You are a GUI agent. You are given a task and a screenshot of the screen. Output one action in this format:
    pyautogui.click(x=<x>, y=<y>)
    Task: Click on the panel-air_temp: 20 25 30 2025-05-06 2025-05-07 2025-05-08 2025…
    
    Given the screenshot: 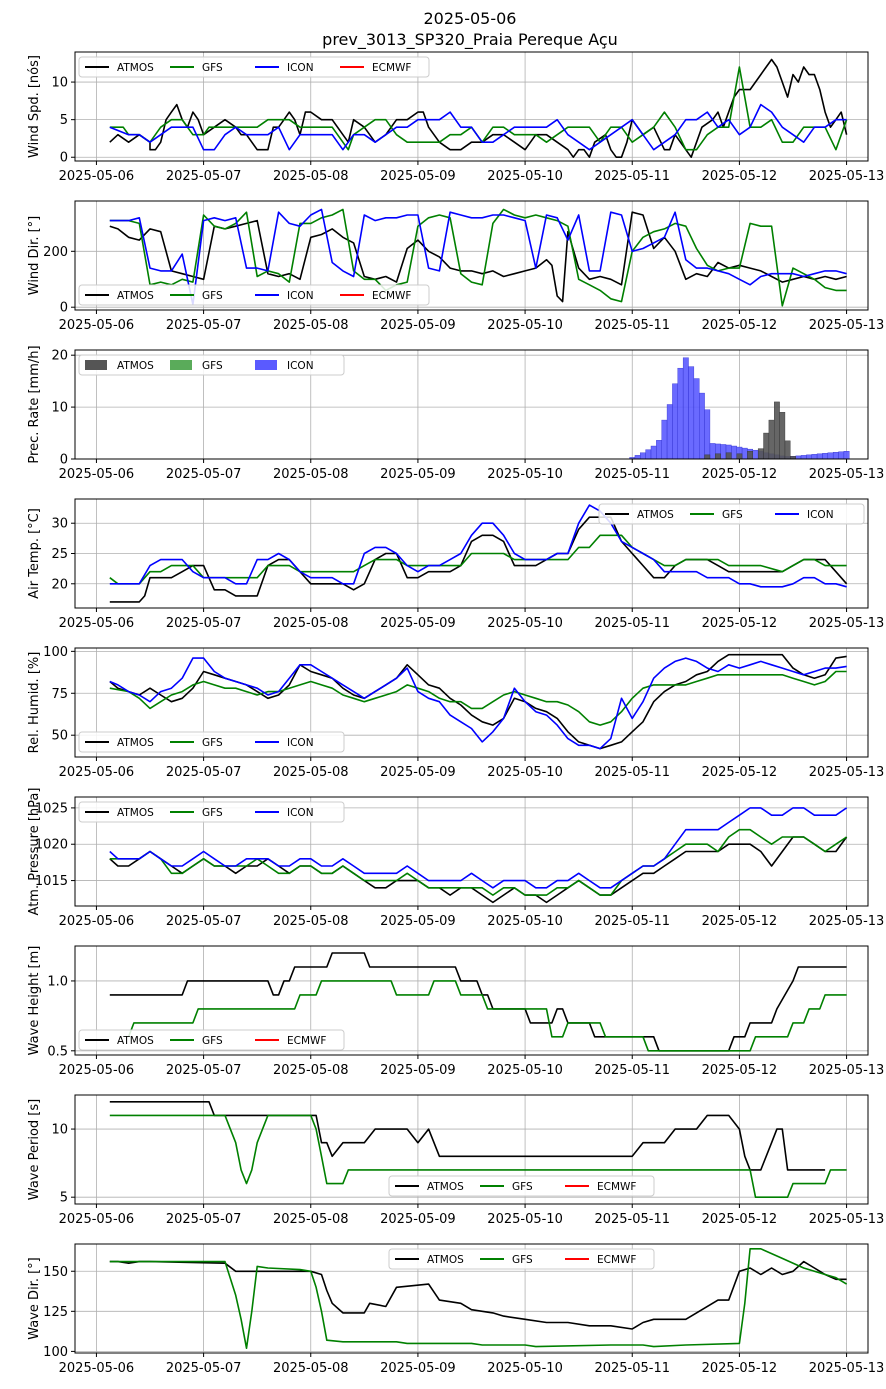 What is the action you would take?
    pyautogui.click(x=456, y=564)
    